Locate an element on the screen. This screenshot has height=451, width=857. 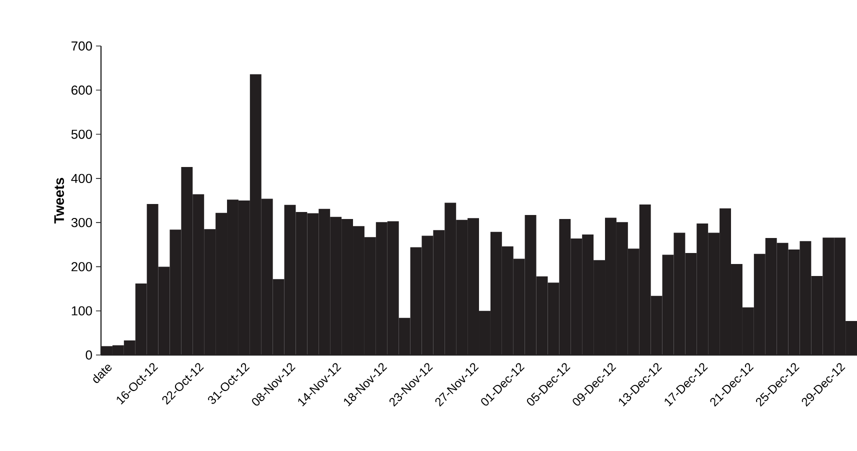
y-tick-label: 700 is located at coordinates (82, 46).